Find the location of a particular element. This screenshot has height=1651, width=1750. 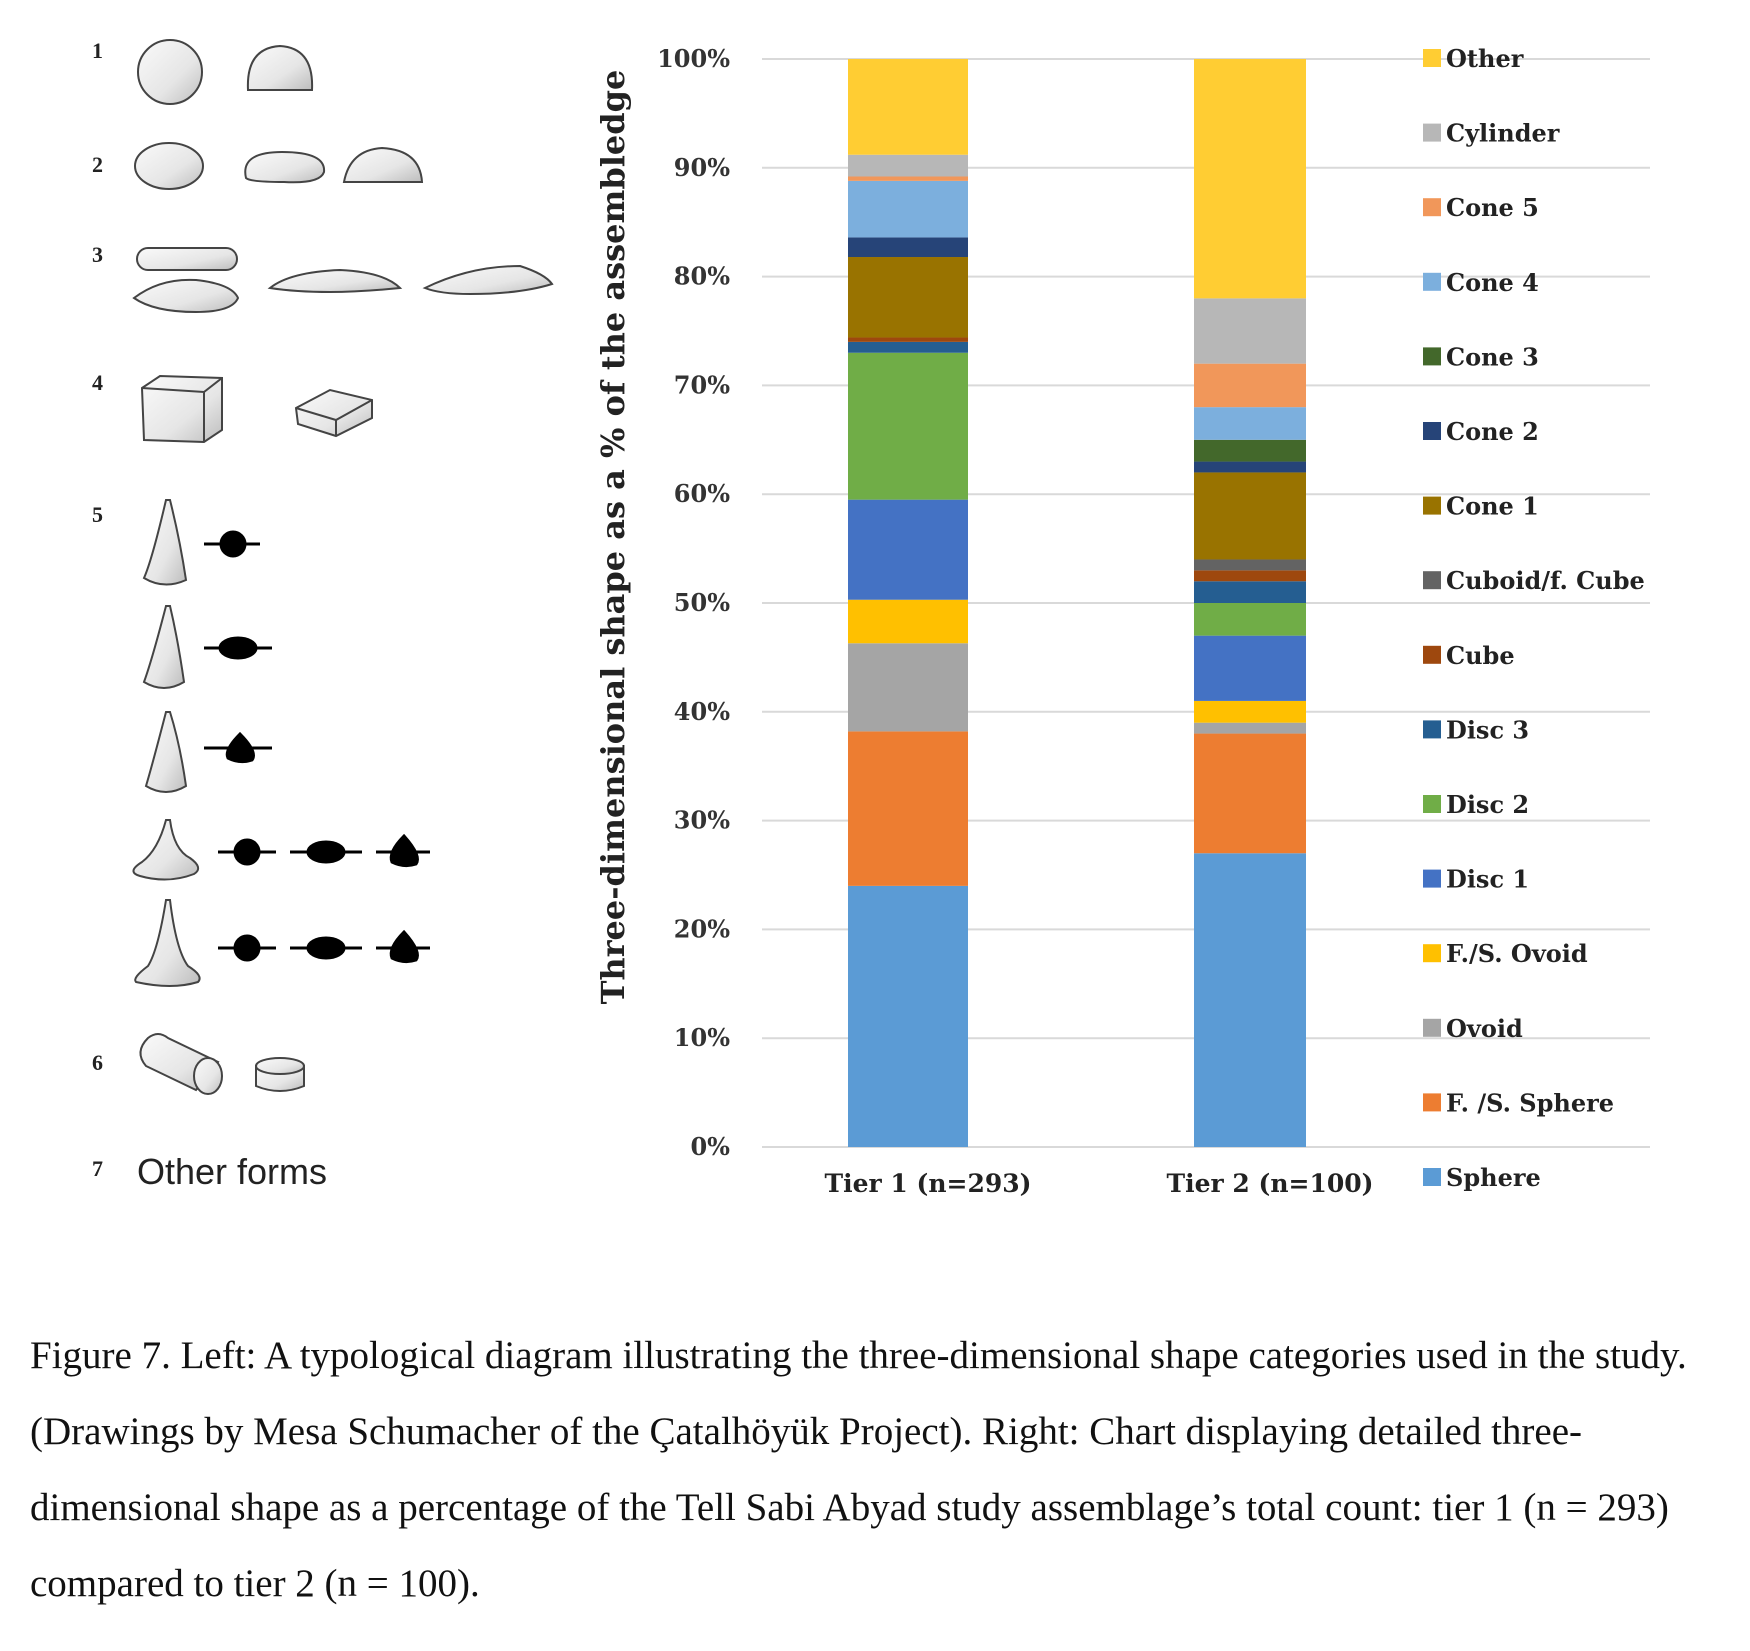

legend-label: F. /S. Sphere is located at coordinates (1530, 1102).